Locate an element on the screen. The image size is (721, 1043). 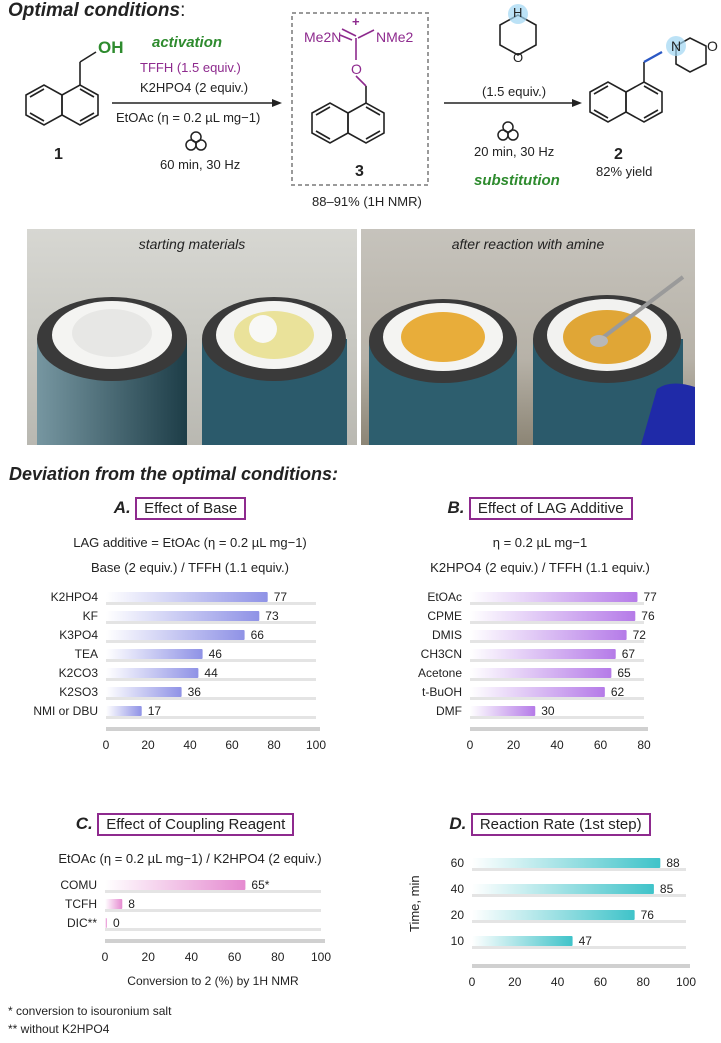
value-label: 85 is located at coordinates (667, 889).